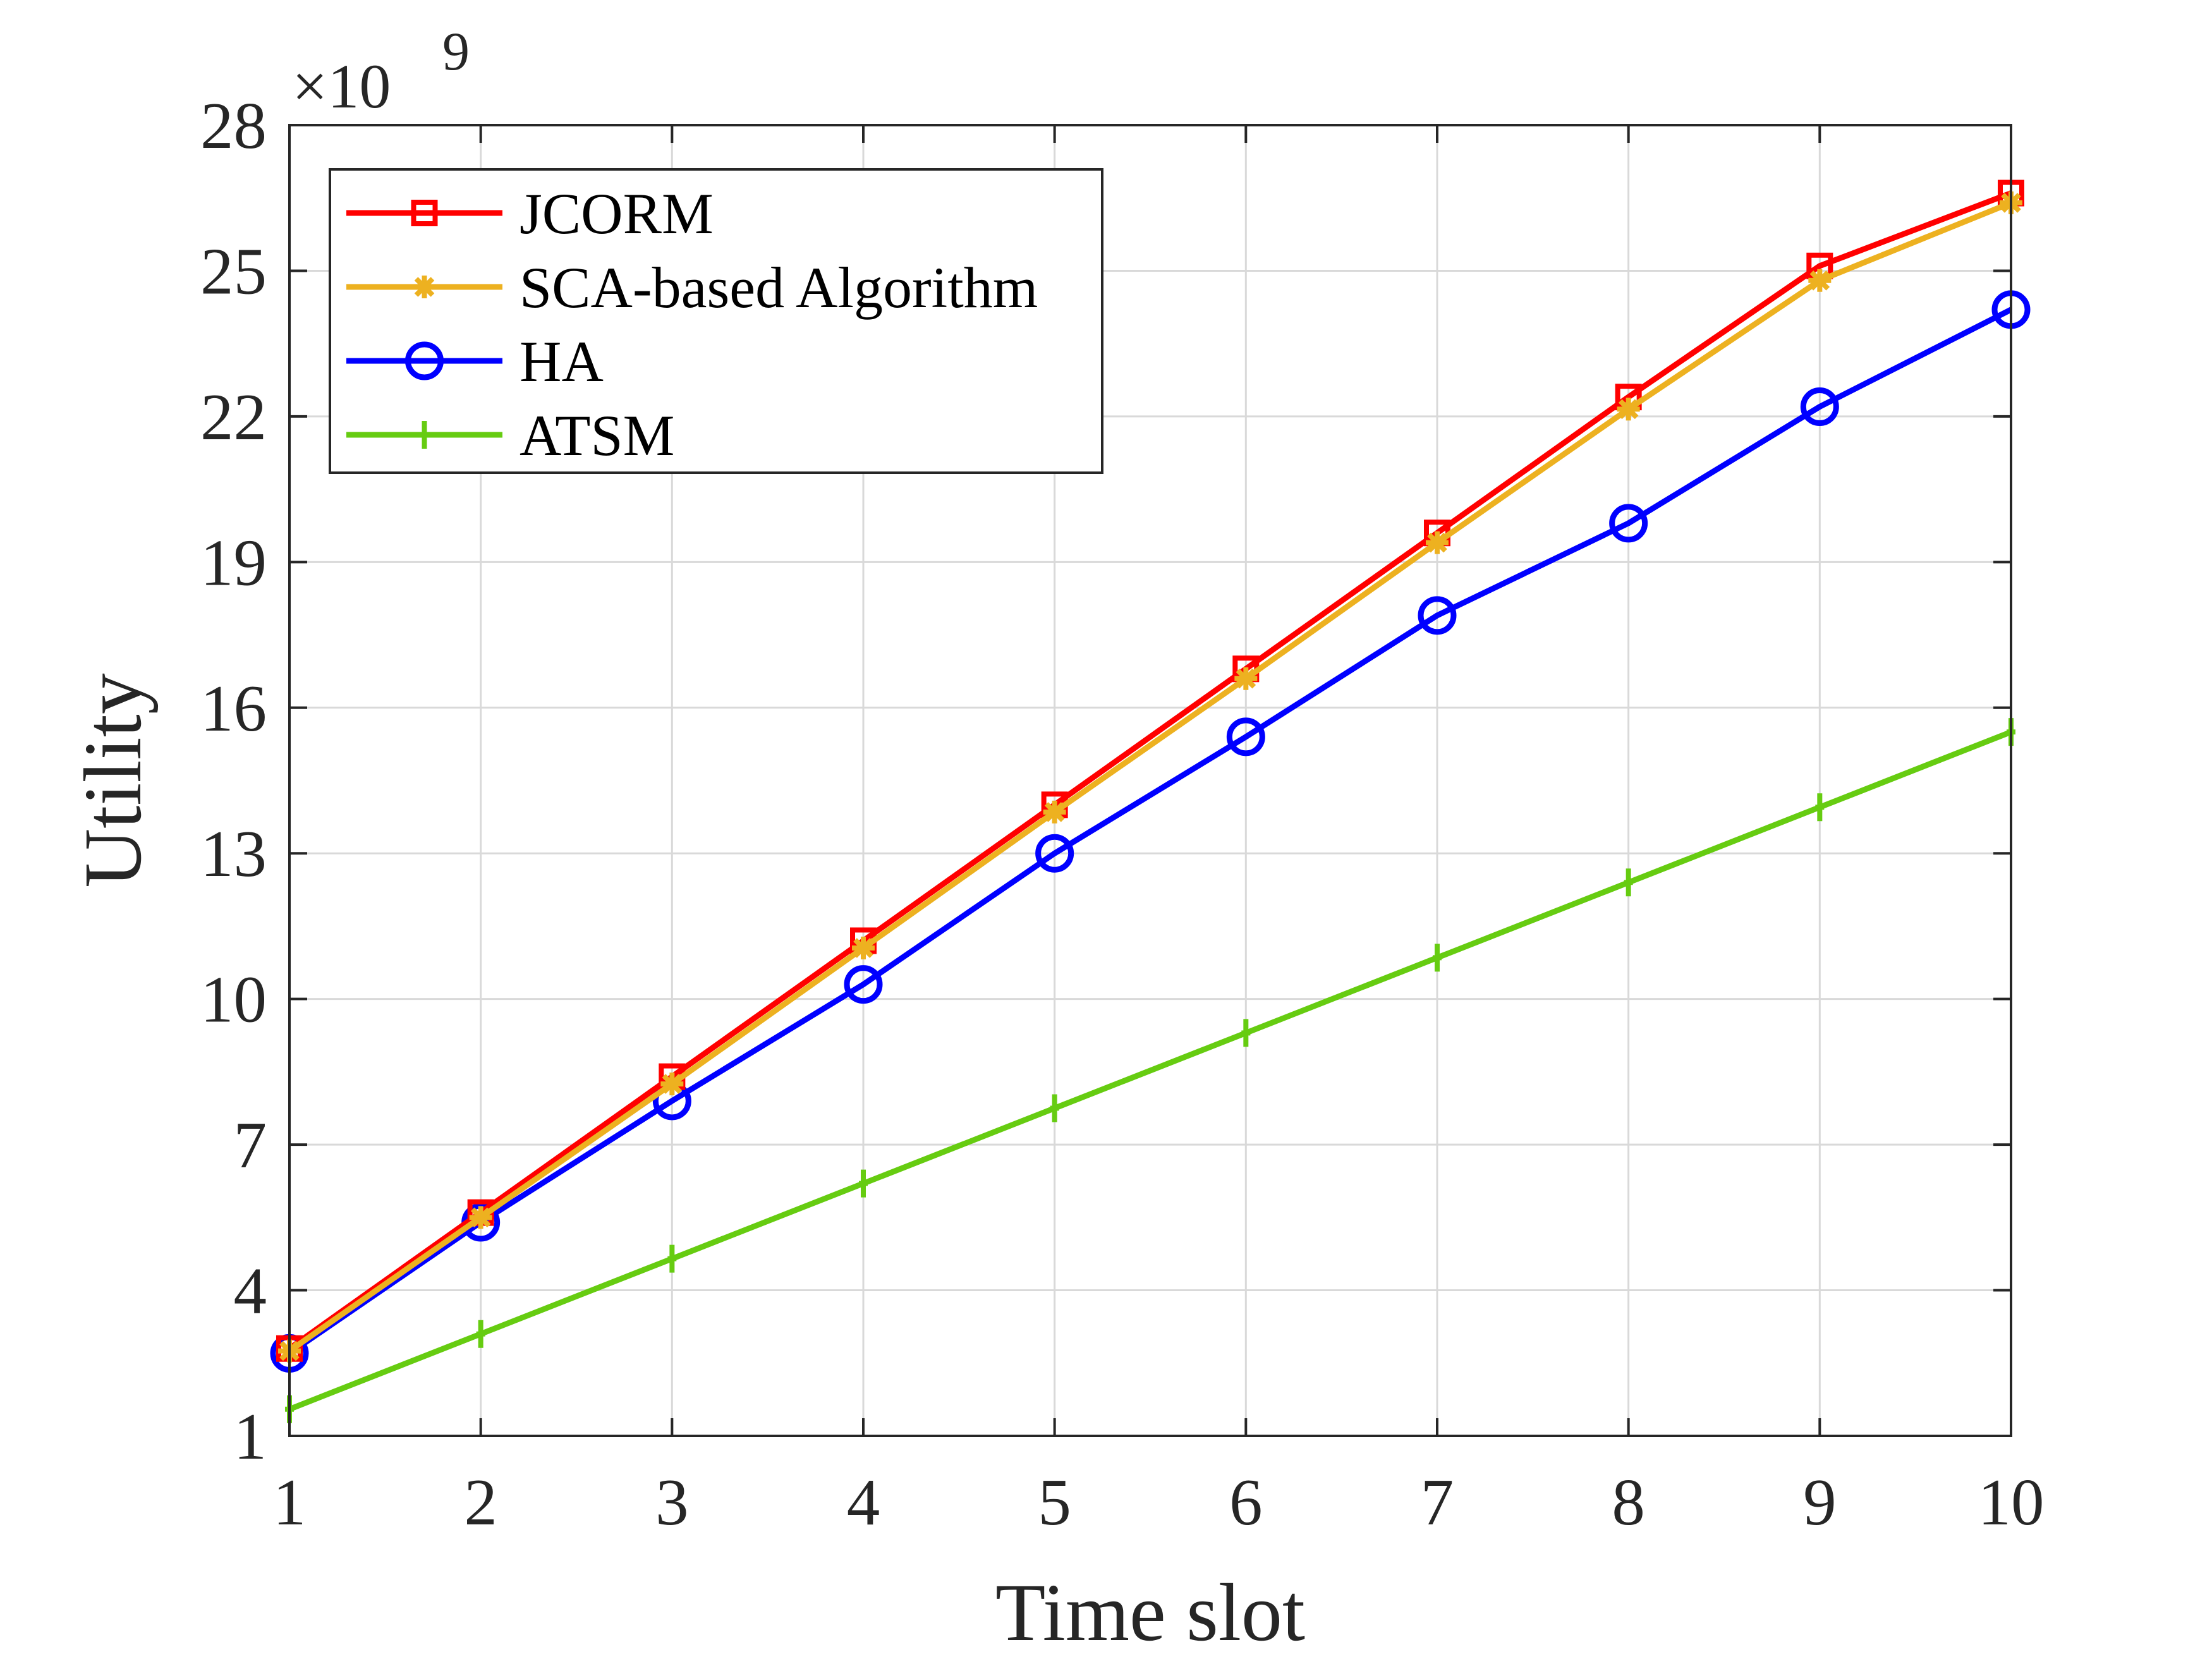 Image resolution: width=2212 pixels, height=1659 pixels. Describe the element at coordinates (562, 361) in the screenshot. I see `legend-label-ha: HA` at that location.